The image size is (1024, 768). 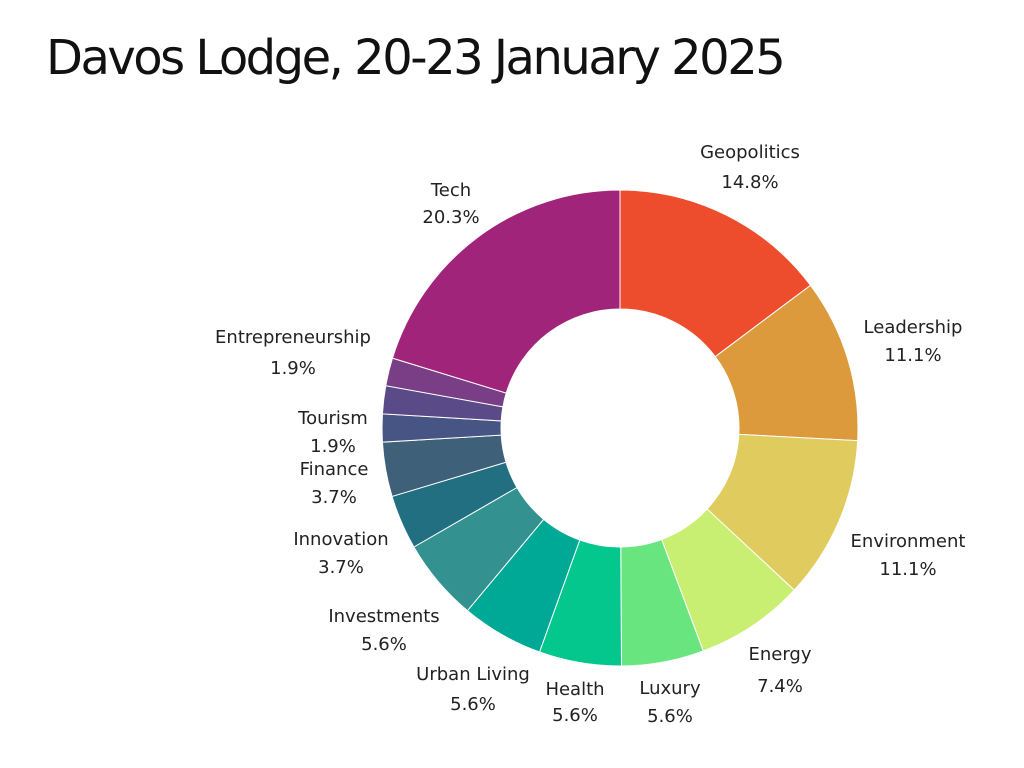 What do you see at coordinates (908, 541) in the screenshot?
I see `slice-label-environment: Environment` at bounding box center [908, 541].